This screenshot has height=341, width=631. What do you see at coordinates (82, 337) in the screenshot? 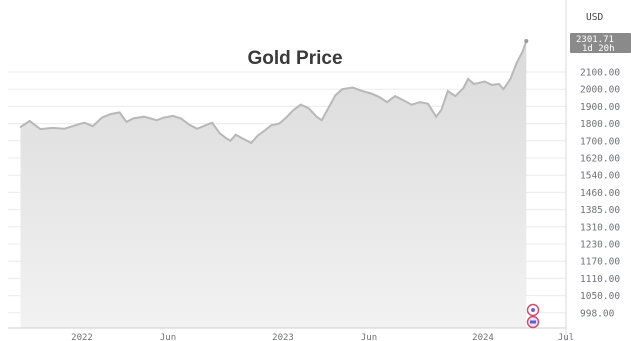
I see `x-tick-label: 2022` at bounding box center [82, 337].